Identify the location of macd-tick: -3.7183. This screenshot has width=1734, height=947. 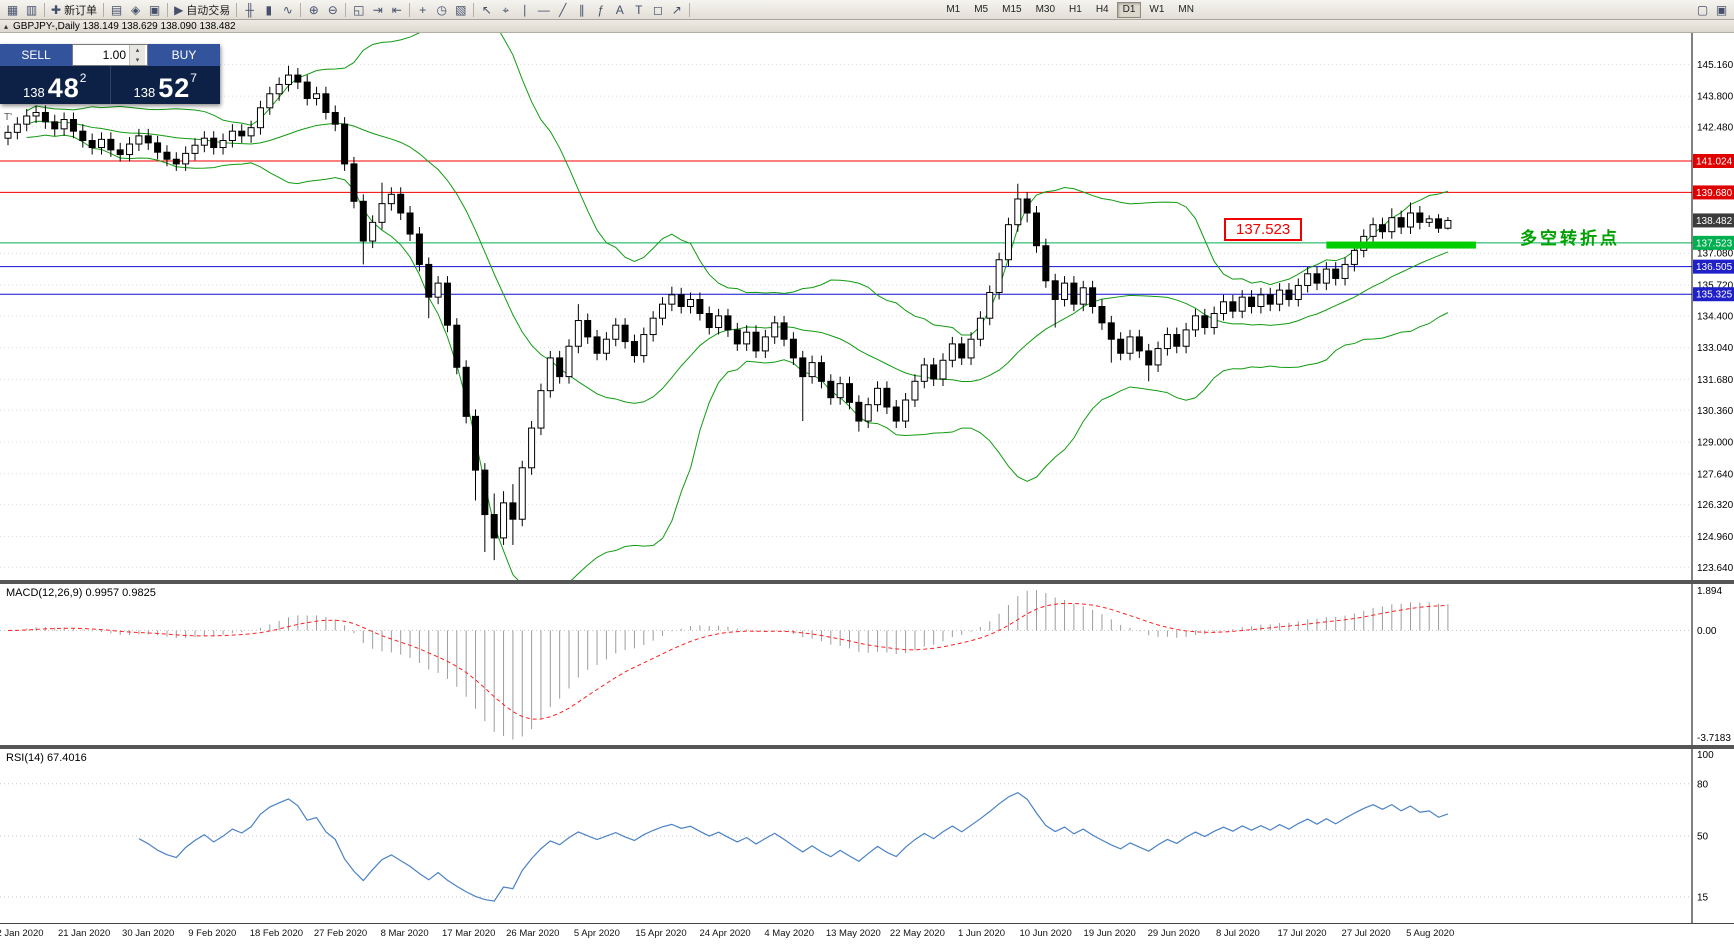
(1714, 738).